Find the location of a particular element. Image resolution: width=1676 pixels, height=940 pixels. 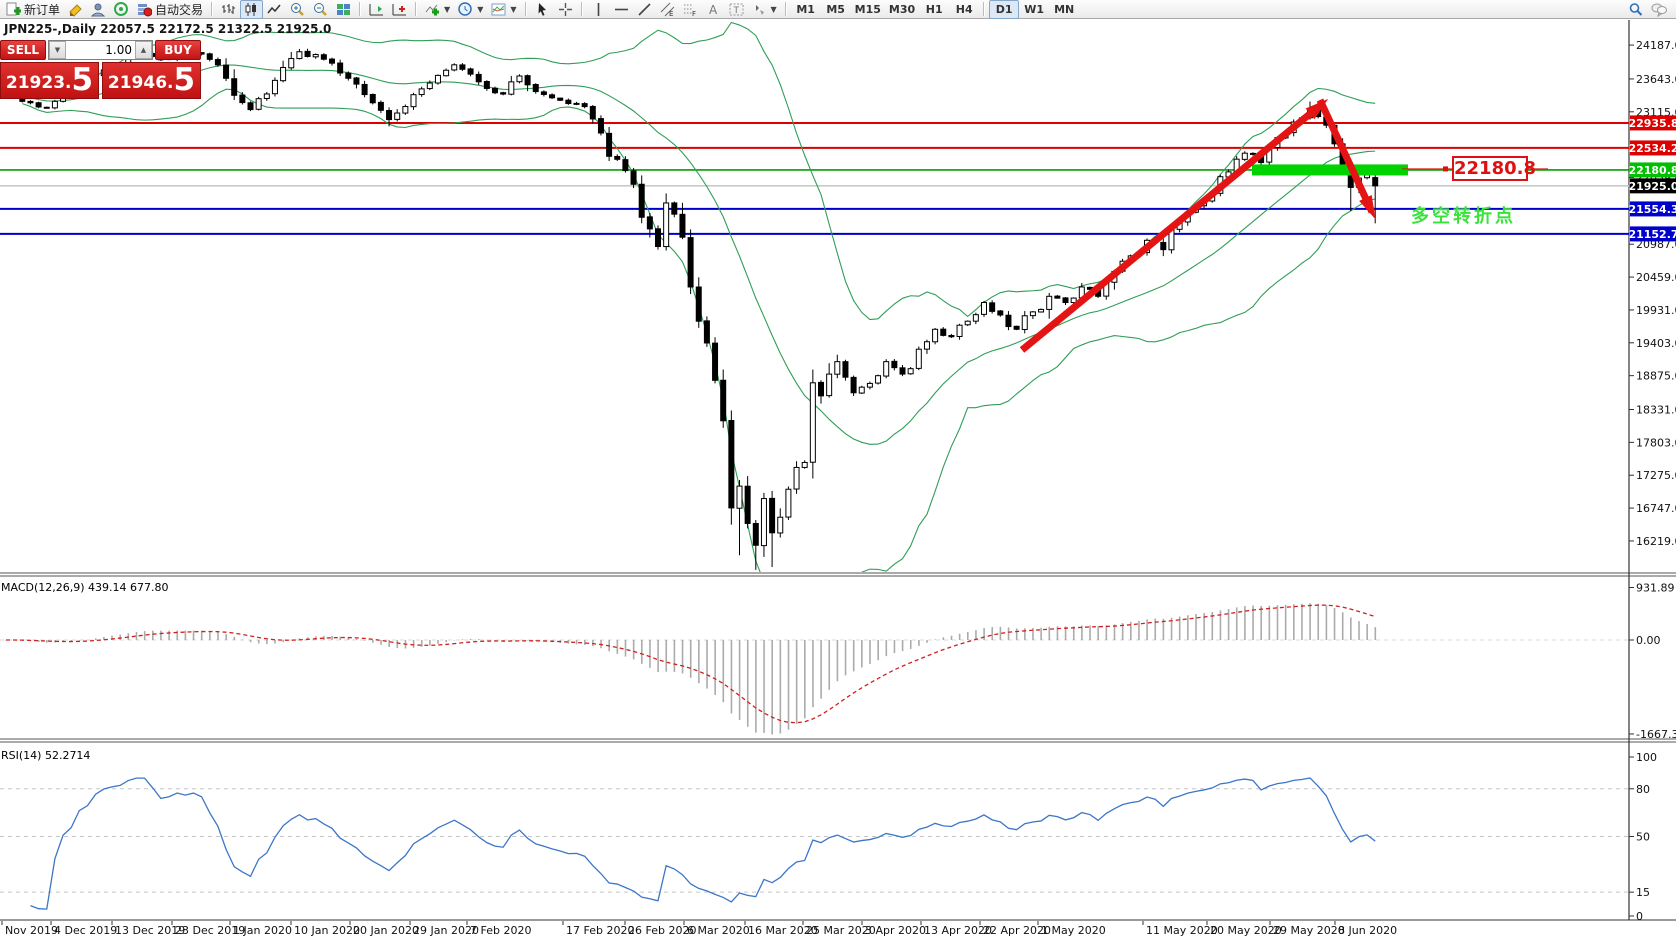

timeframe-label: H1 is located at coordinates (934, 9).